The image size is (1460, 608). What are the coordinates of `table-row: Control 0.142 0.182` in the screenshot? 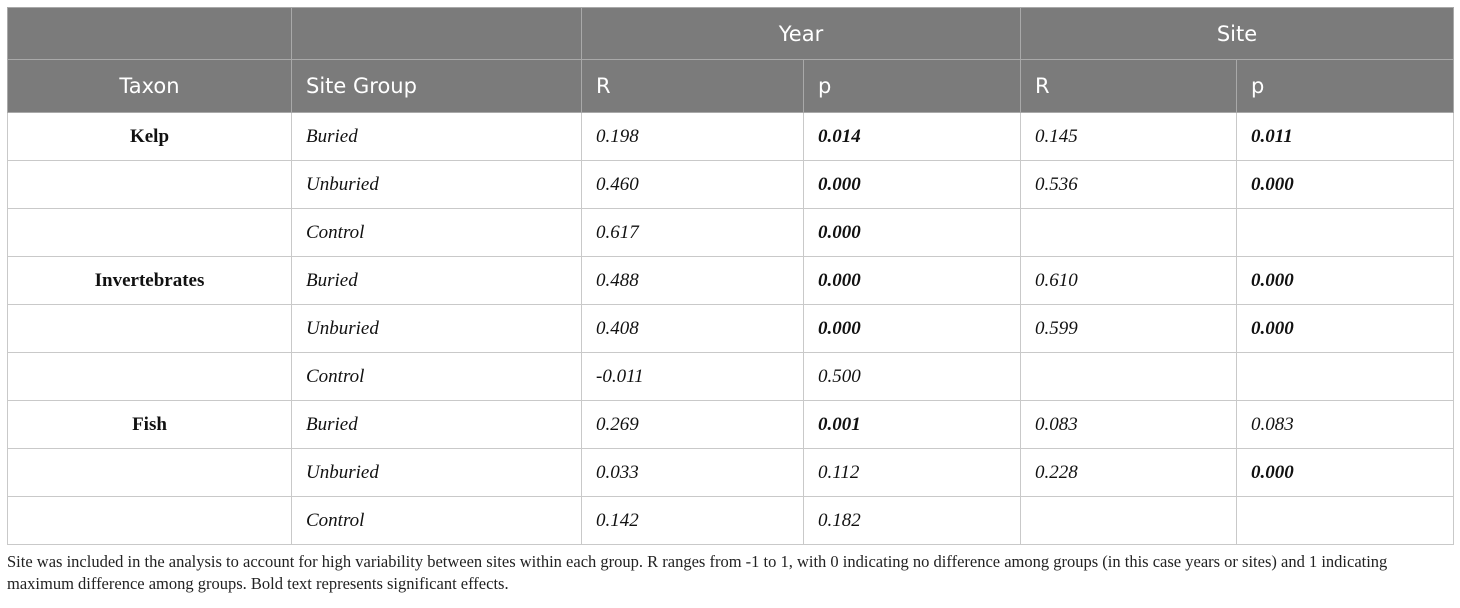 It's located at (731, 520).